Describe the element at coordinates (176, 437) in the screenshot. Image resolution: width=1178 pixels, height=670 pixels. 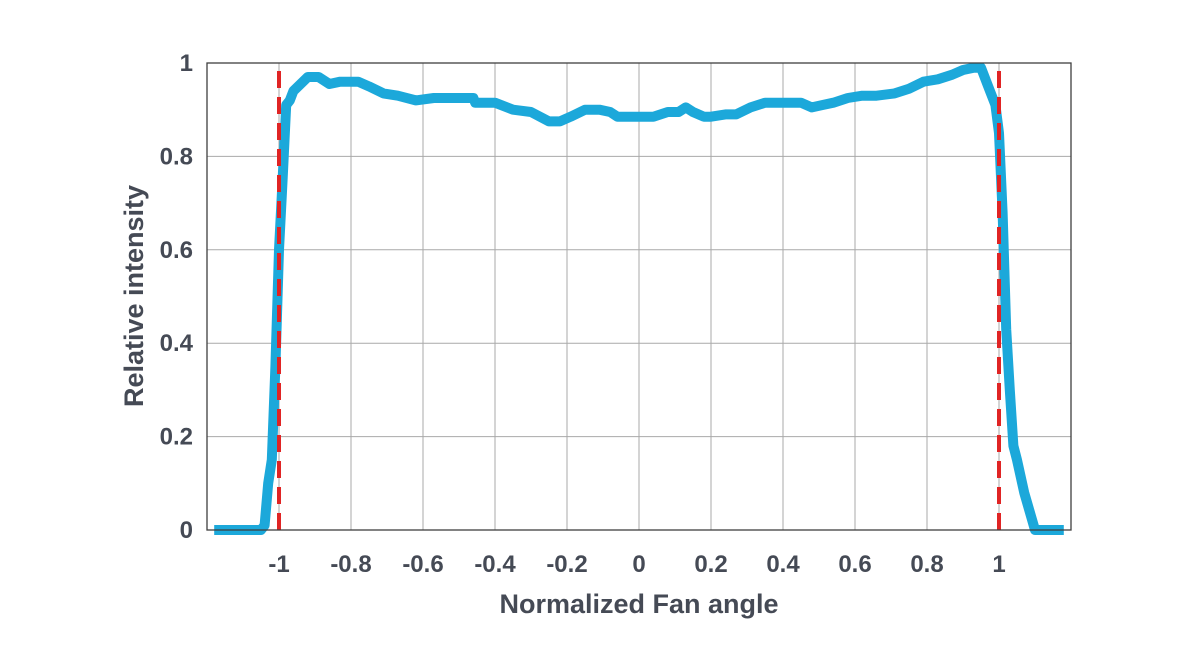
I see `y-tick-label: 0.2` at that location.